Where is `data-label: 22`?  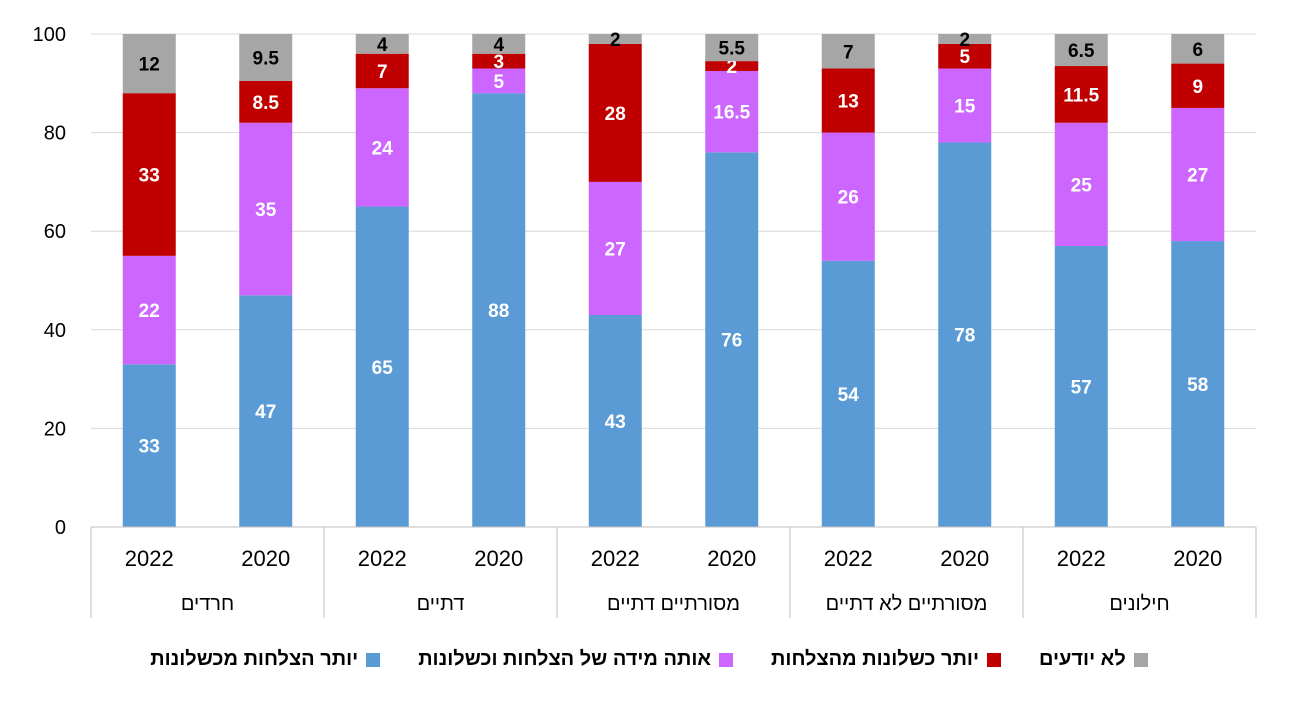
data-label: 22 is located at coordinates (149, 311).